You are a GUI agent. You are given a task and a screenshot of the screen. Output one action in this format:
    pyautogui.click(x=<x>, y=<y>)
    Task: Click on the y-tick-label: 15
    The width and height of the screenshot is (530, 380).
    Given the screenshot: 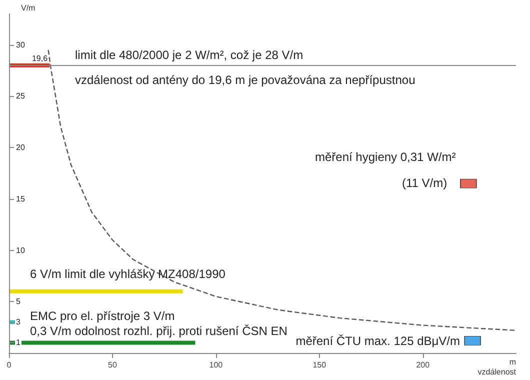 What is the action you would take?
    pyautogui.click(x=21, y=199)
    